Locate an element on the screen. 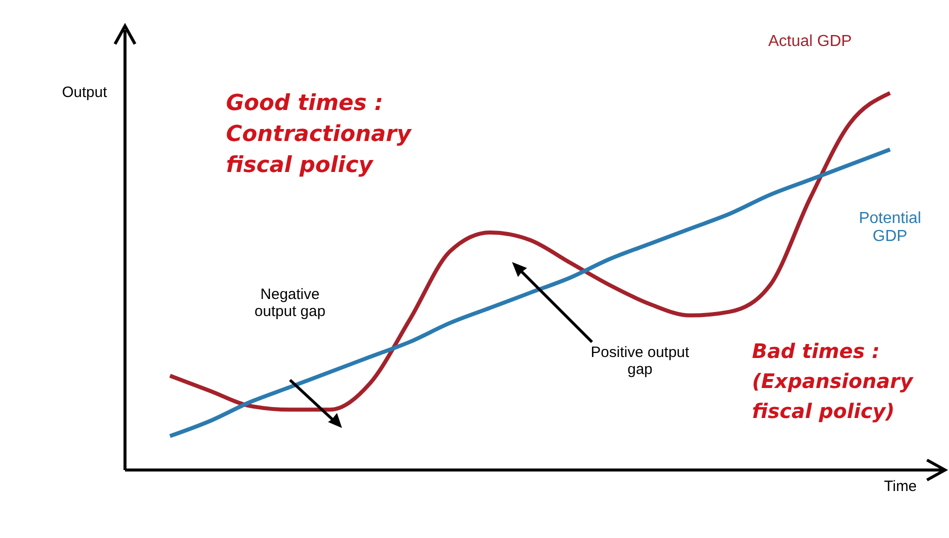 This screenshot has height=538, width=949. annotation: Negative output gap is located at coordinates (290, 303).